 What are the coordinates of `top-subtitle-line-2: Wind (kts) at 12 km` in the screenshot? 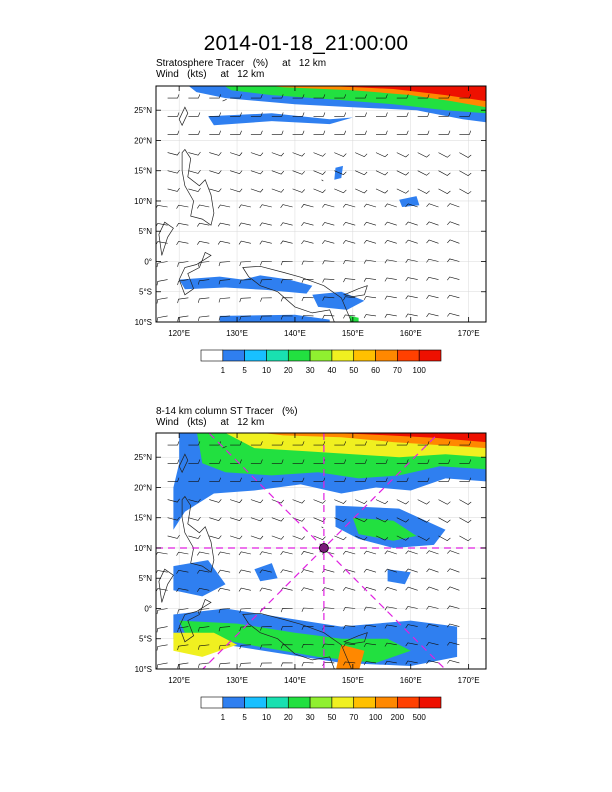 It's located at (210, 74).